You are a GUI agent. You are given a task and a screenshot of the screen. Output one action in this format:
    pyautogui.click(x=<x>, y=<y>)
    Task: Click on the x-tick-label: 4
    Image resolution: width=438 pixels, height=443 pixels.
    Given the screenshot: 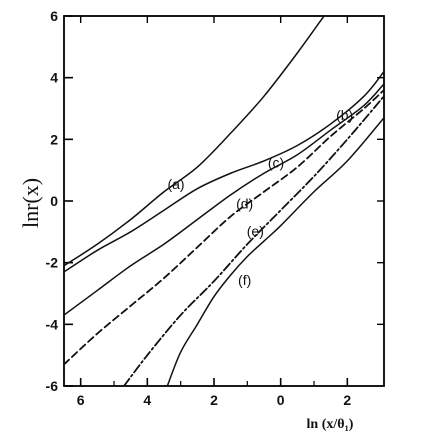 What is the action you would take?
    pyautogui.click(x=147, y=400)
    